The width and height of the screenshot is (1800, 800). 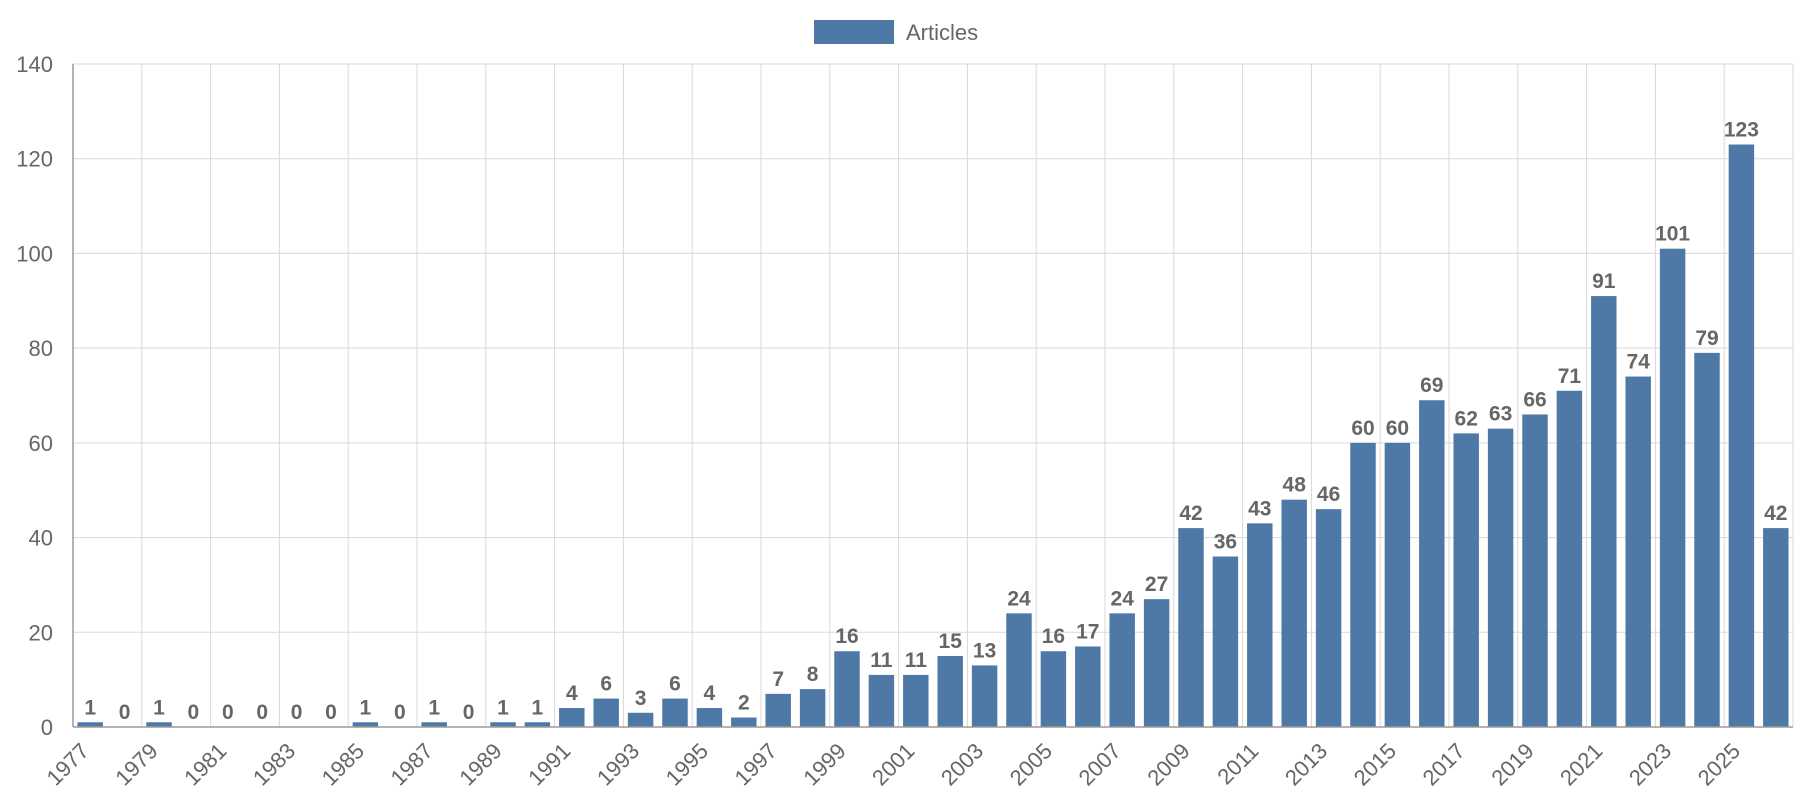 What do you see at coordinates (1500, 577) in the screenshot?
I see `bar-2018` at bounding box center [1500, 577].